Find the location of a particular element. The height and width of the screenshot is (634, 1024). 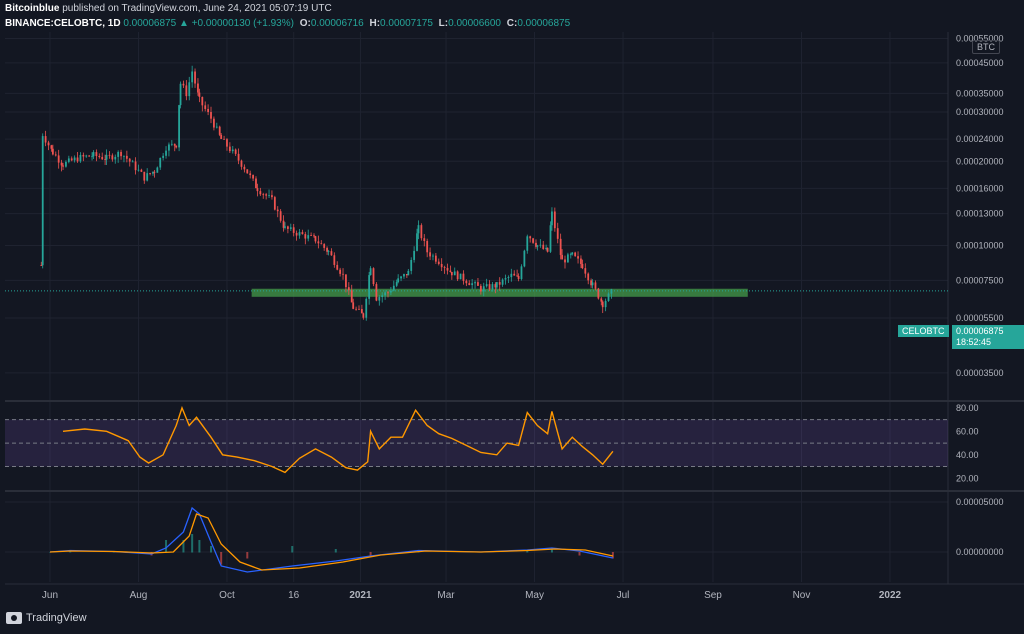

time-tick-label: 2021 is located at coordinates (360, 595).